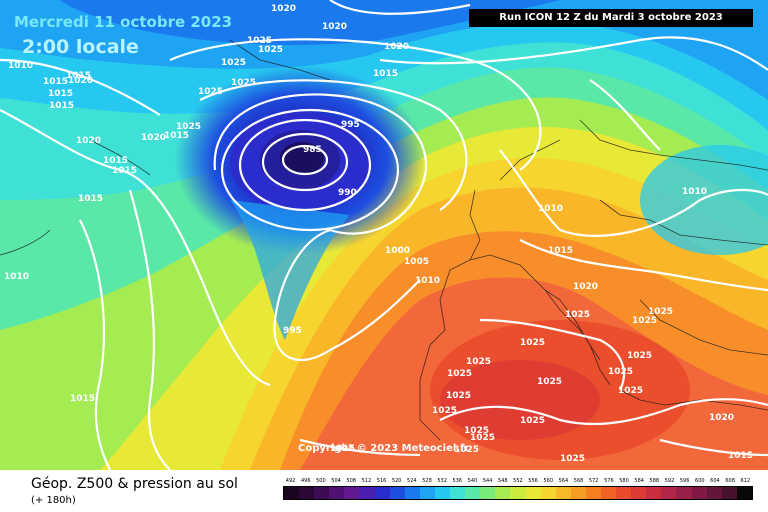  I want to click on legend-tick: 492, so click(290, 481).